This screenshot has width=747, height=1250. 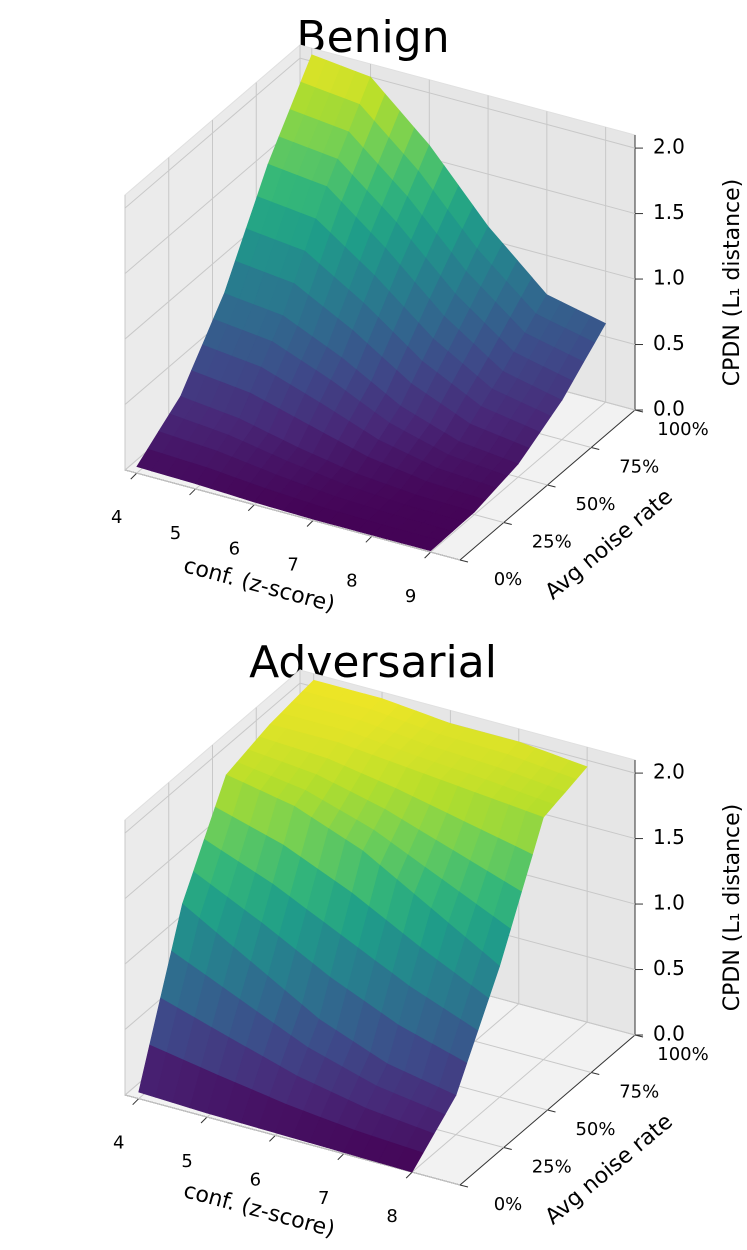 I want to click on x-tick-label: 9, so click(x=410, y=596).